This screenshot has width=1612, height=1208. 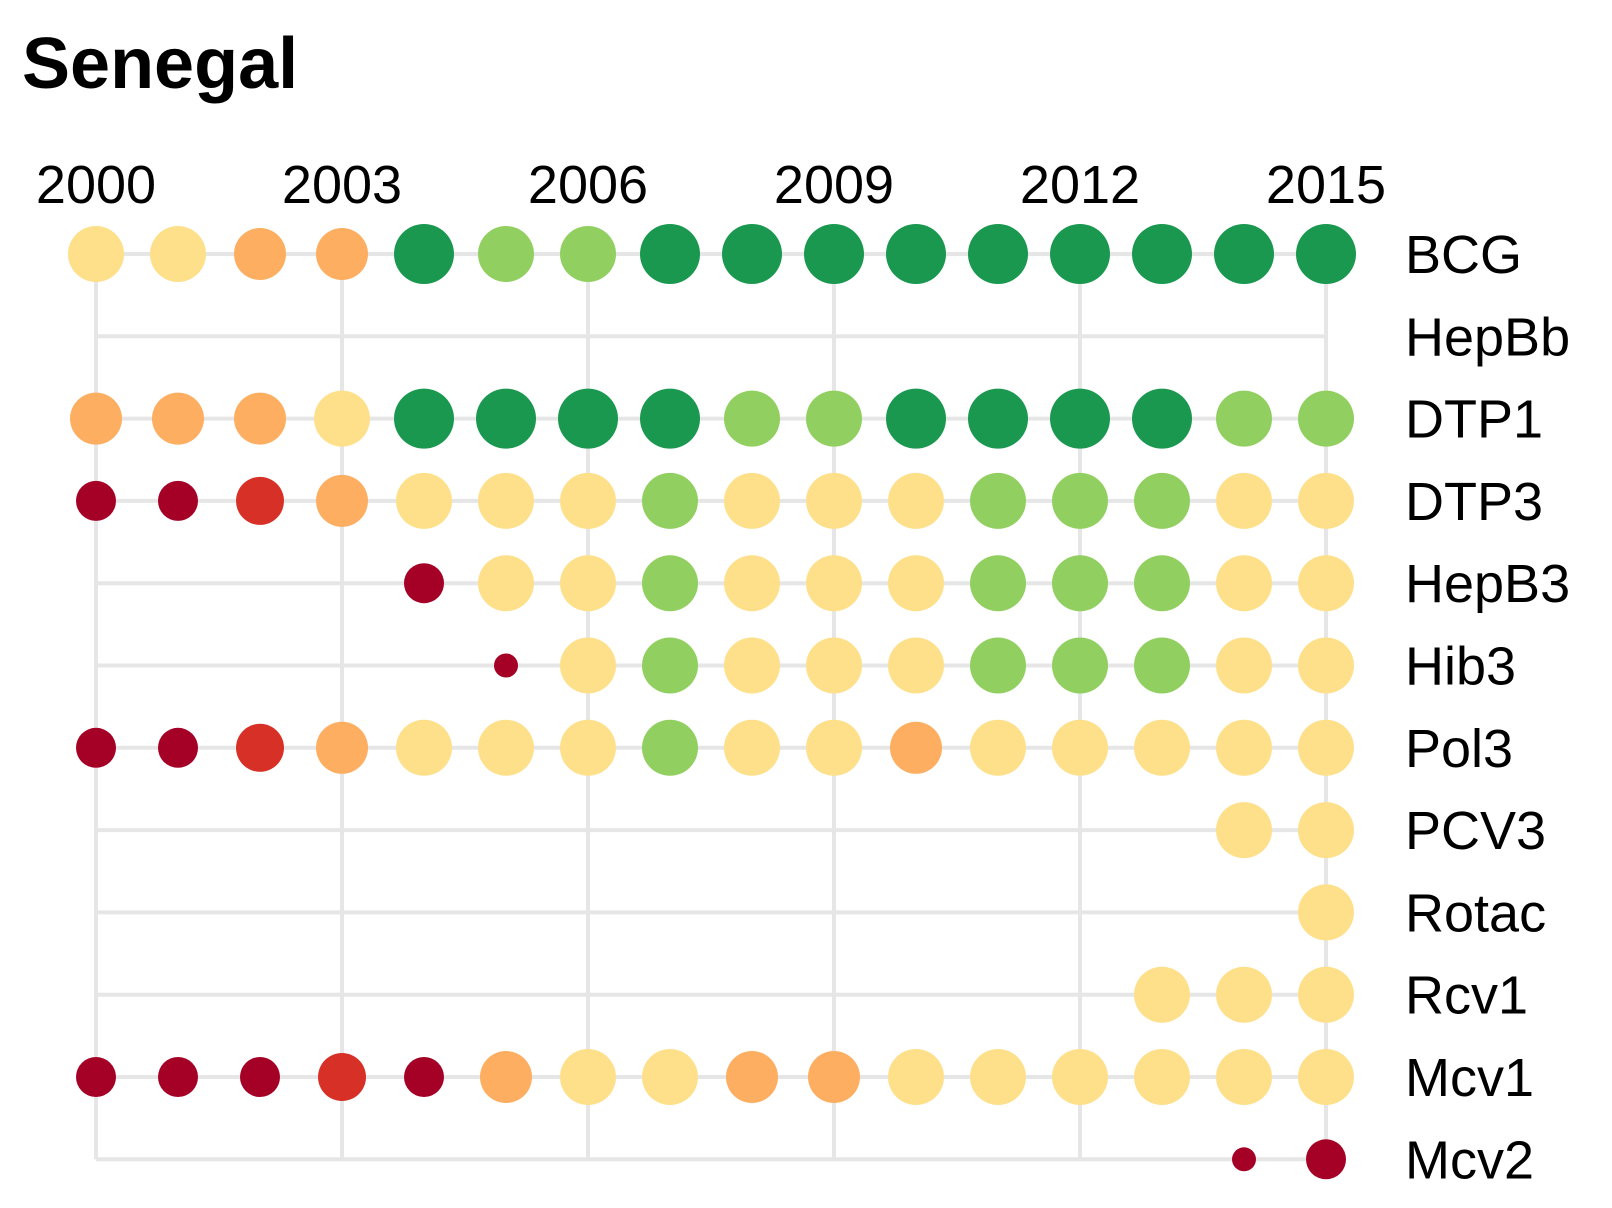 I want to click on row-label-rotac: Rotac, so click(x=1475, y=913).